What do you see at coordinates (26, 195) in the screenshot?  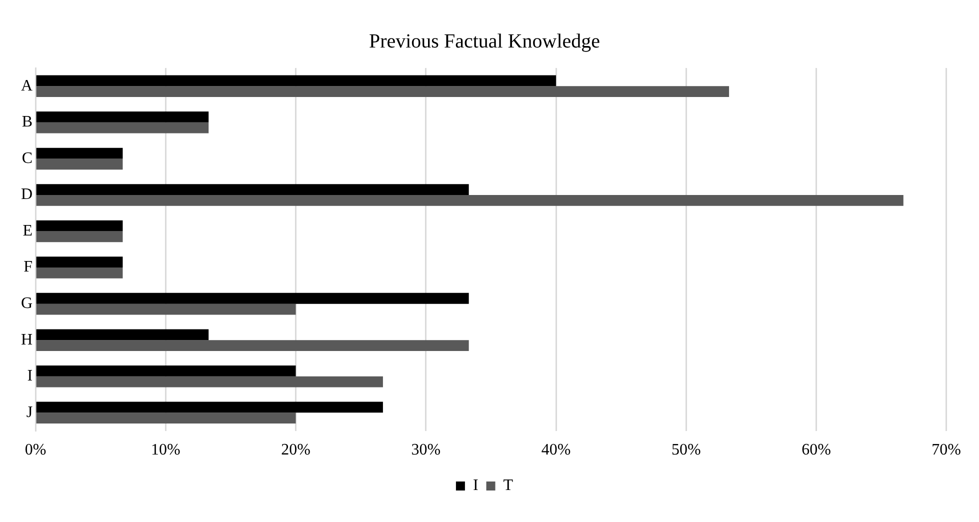 I see `y-tick-label: D` at bounding box center [26, 195].